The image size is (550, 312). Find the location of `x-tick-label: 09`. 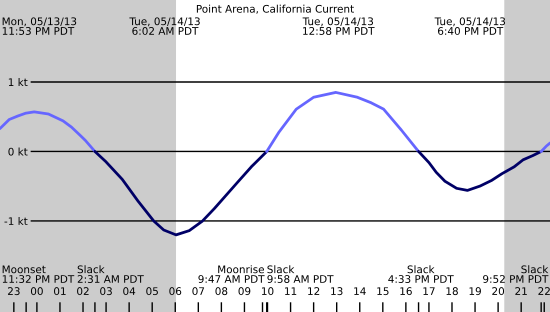

x-tick-label: 09 is located at coordinates (244, 291).